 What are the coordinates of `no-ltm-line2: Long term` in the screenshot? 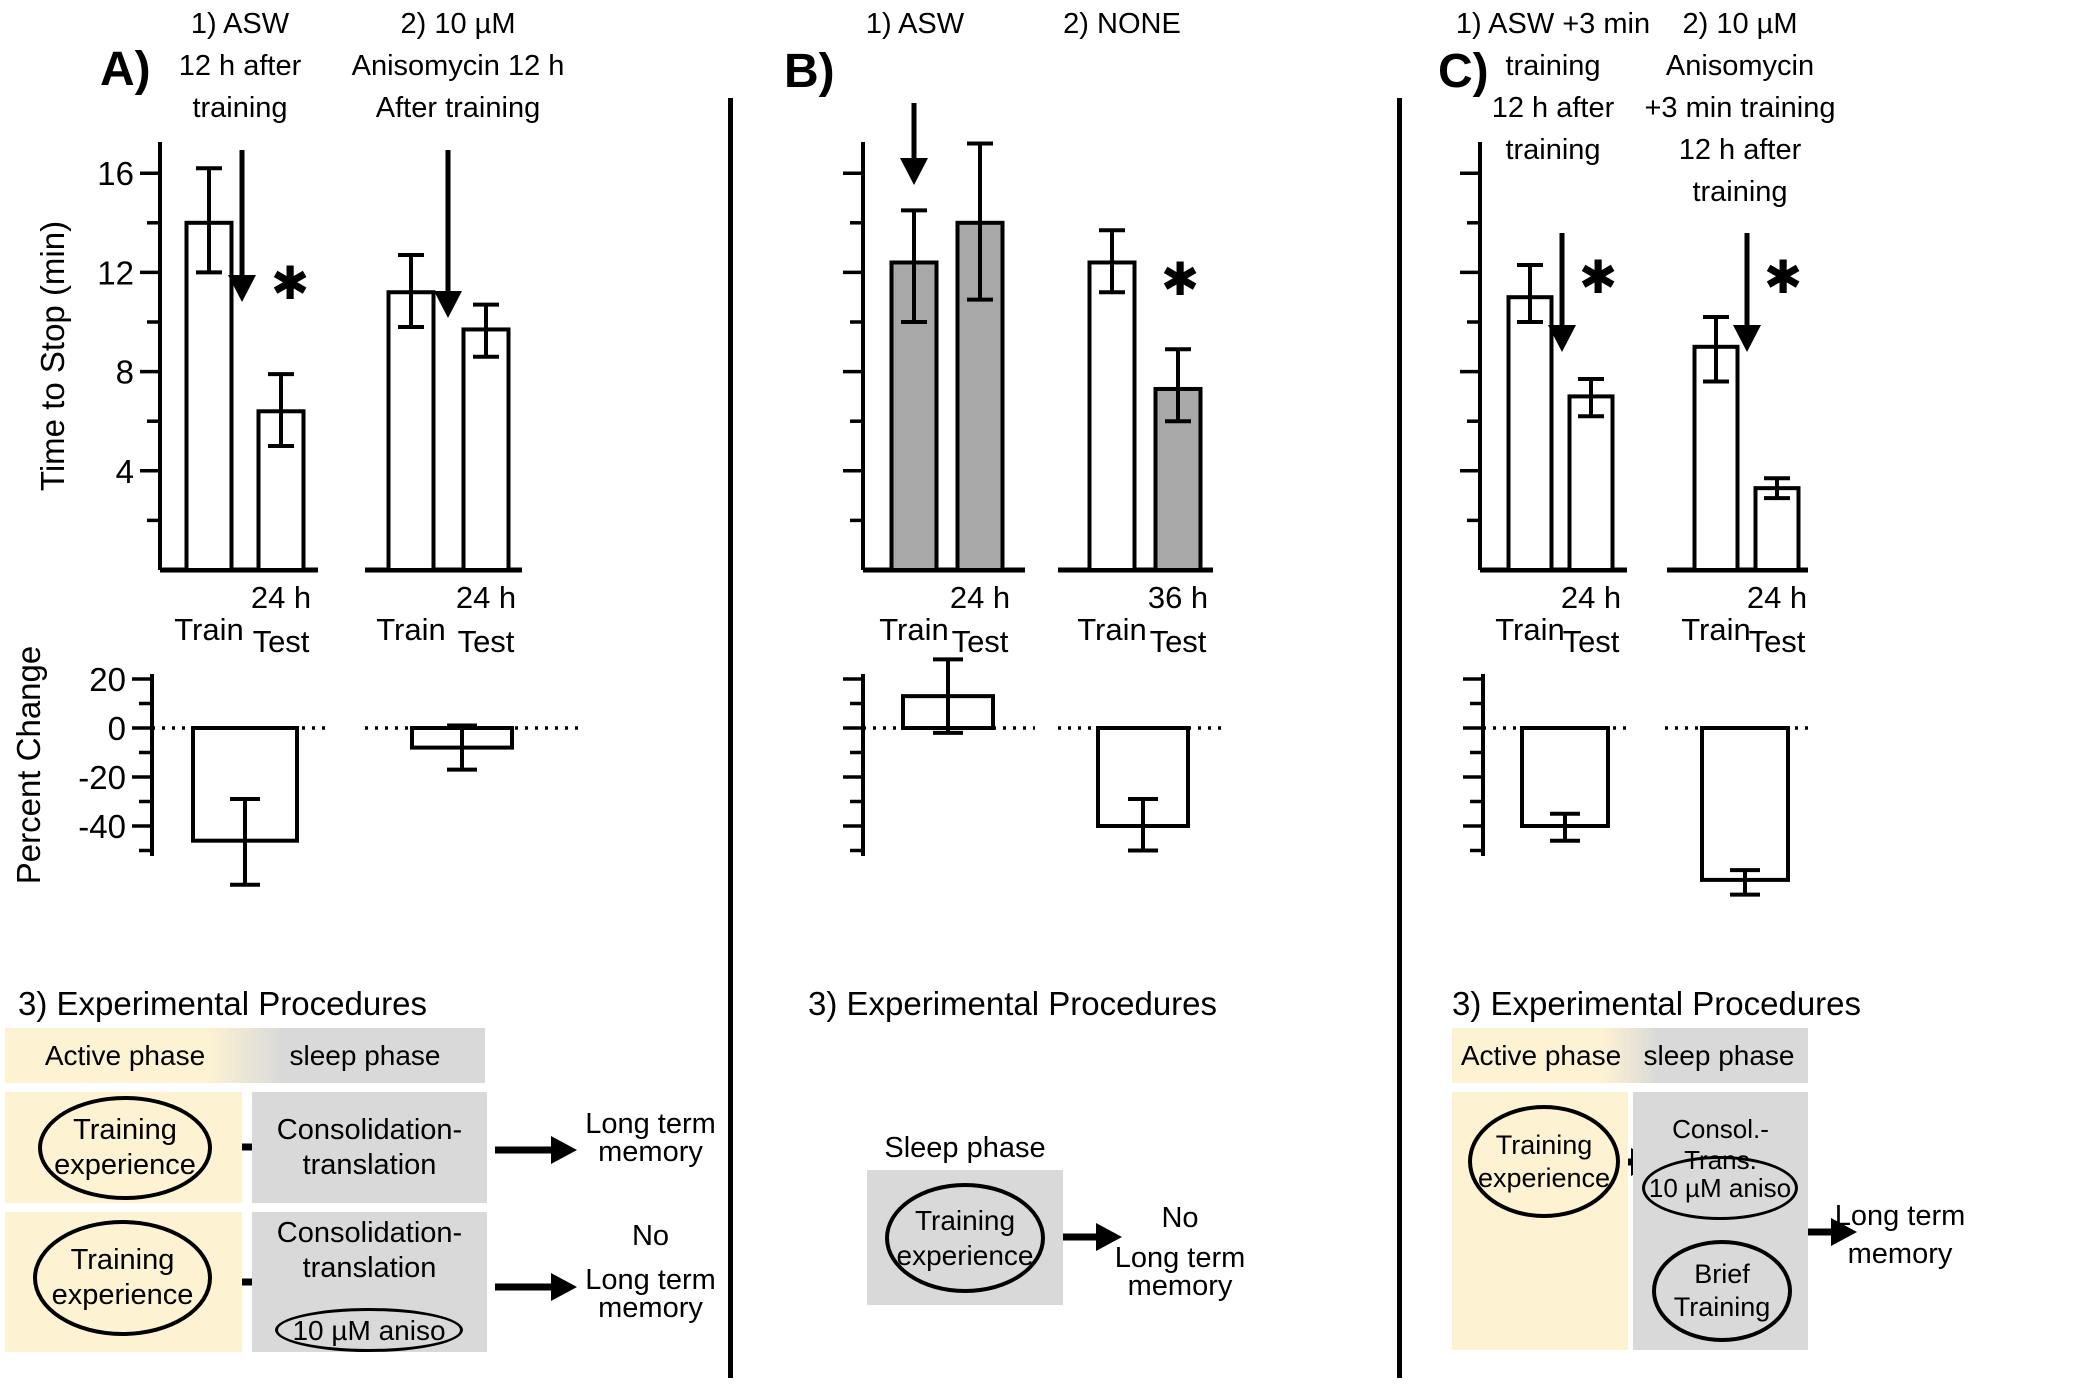 It's located at (1180, 1258).